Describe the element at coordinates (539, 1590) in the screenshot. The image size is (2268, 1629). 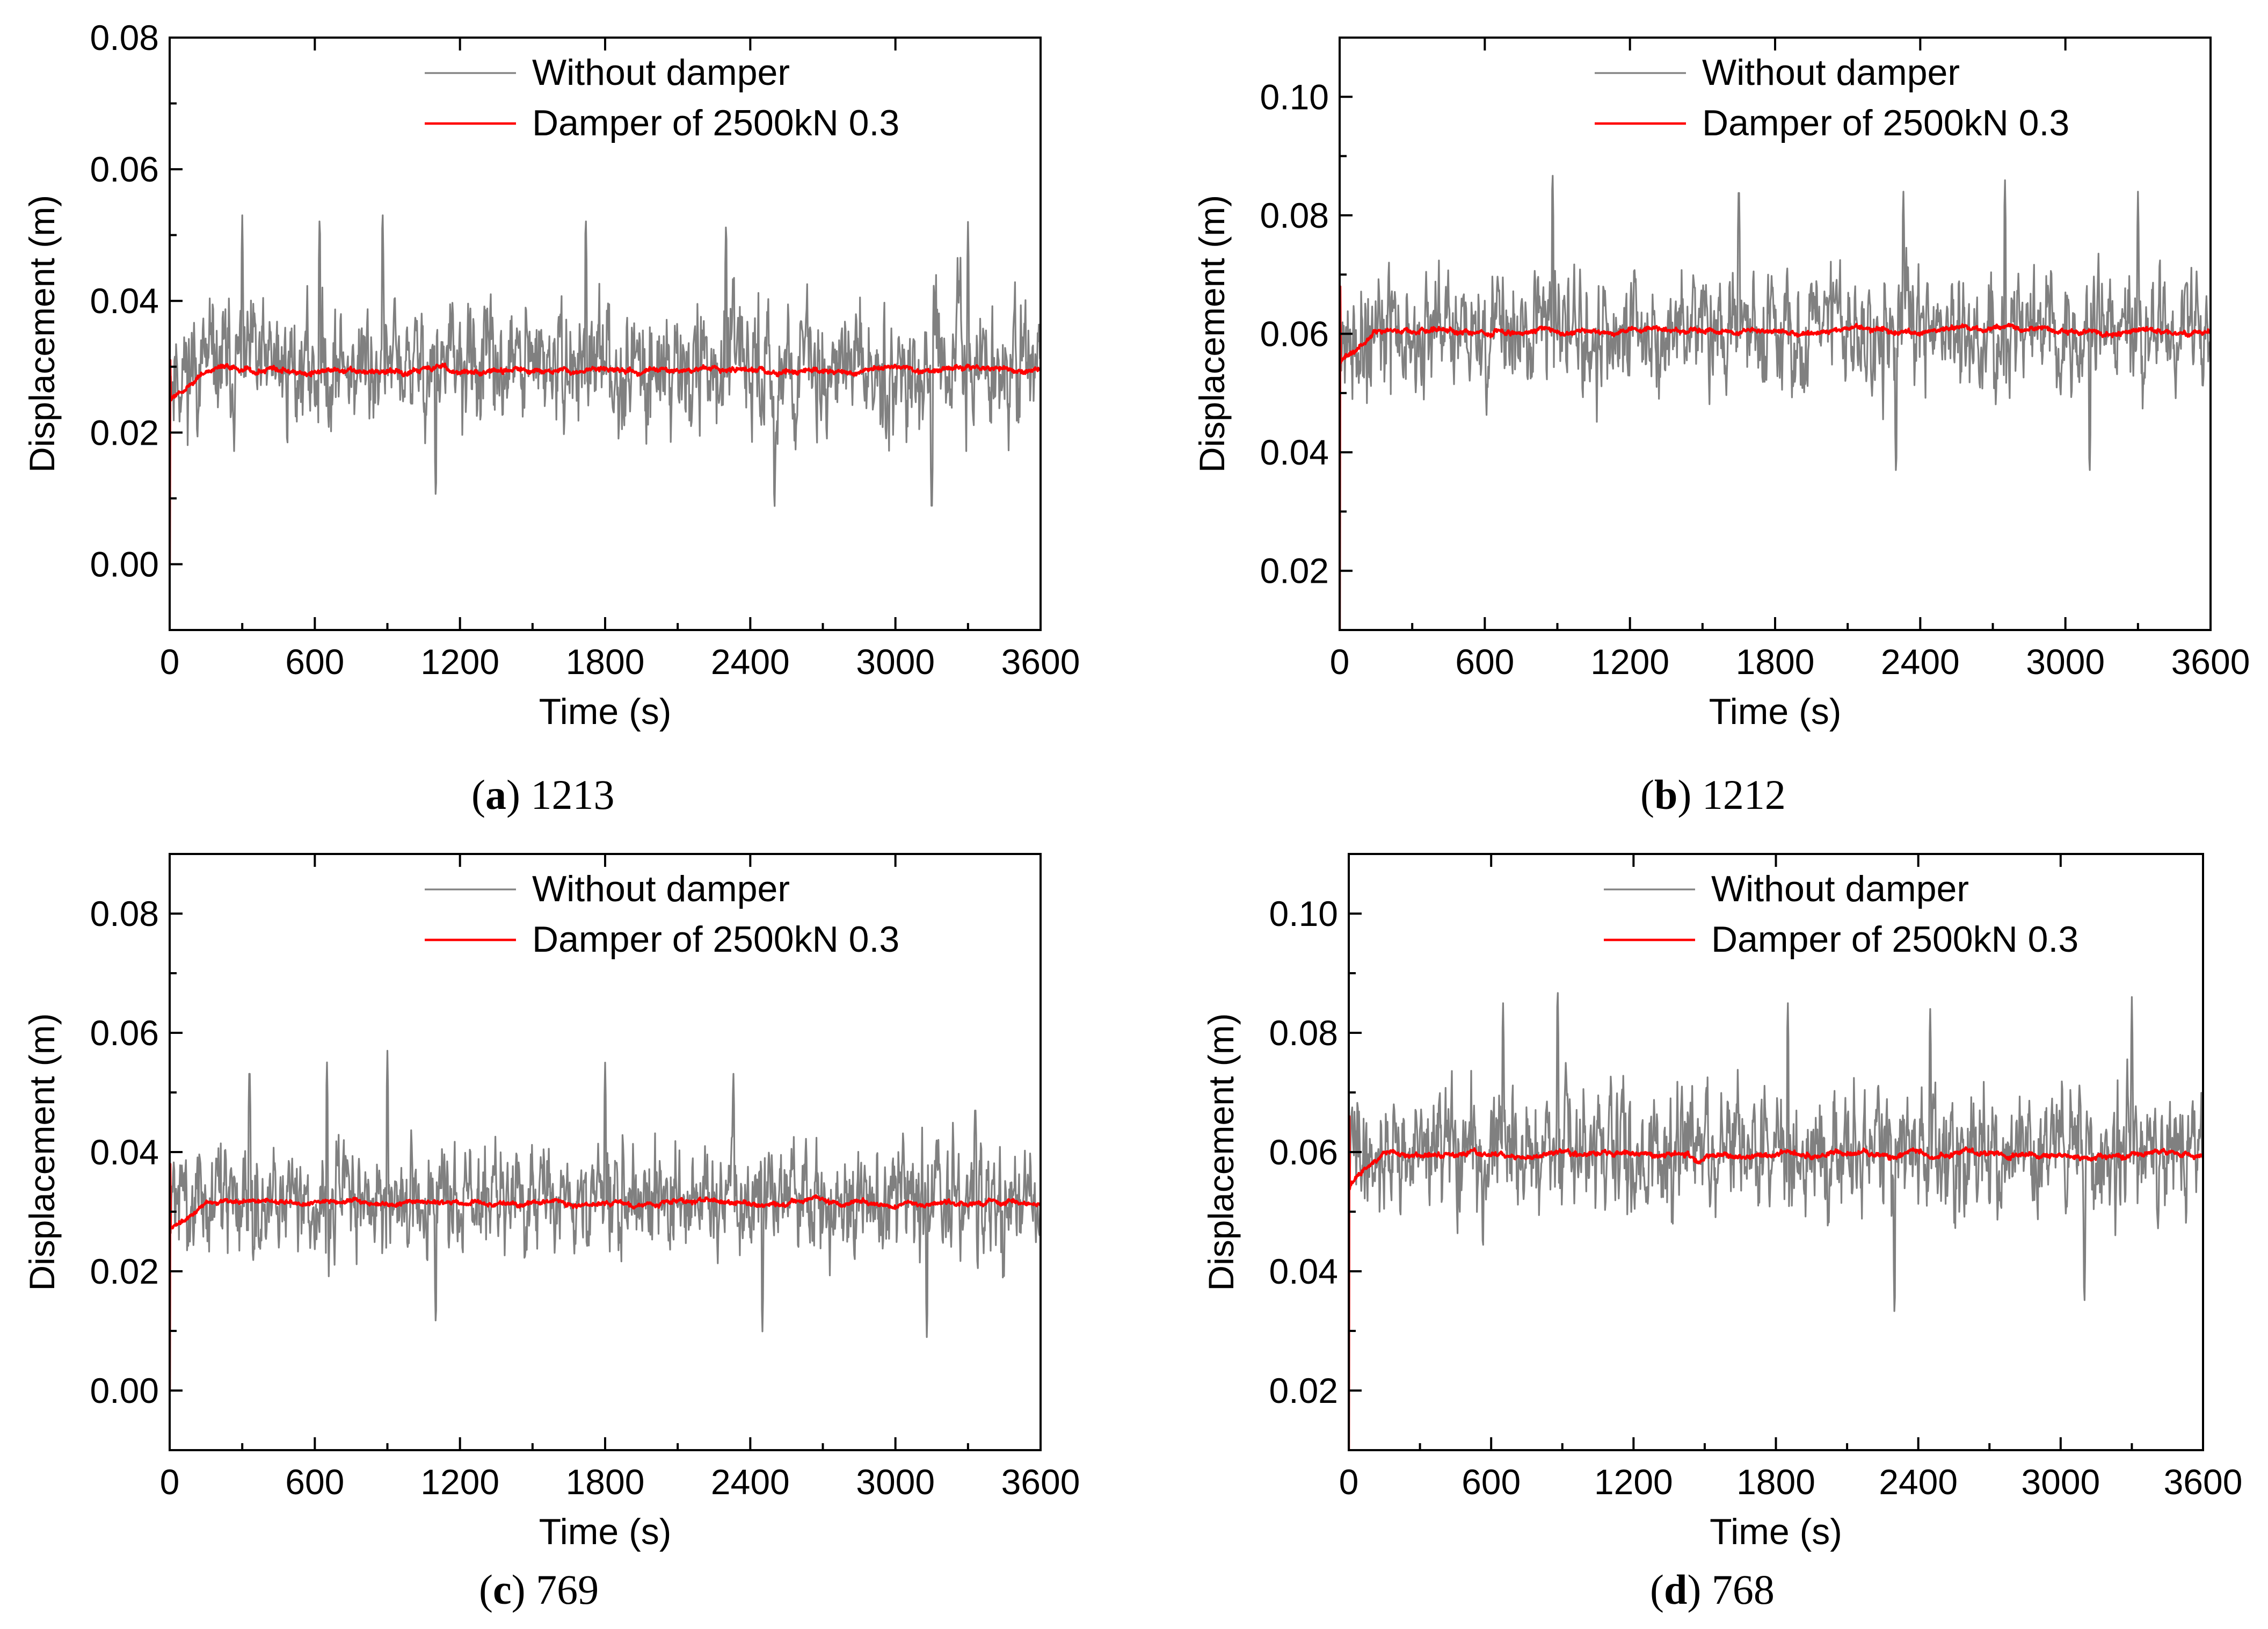
I see `caption-c: (c) 769` at that location.